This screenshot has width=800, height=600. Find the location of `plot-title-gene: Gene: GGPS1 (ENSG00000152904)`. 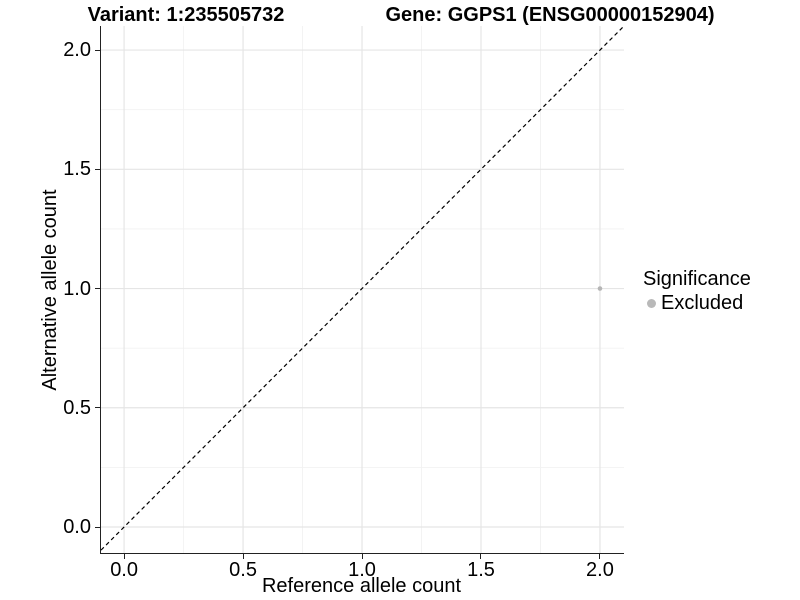

plot-title-gene: Gene: GGPS1 (ENSG00000152904) is located at coordinates (550, 15).